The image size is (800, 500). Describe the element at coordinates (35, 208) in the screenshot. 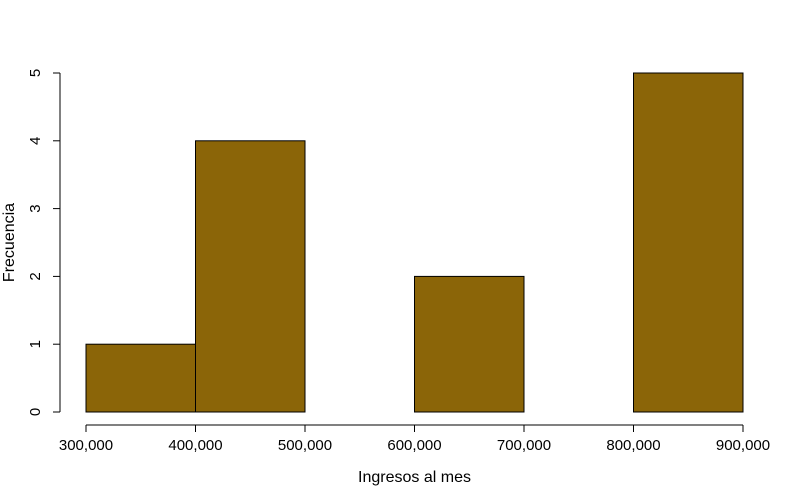

I see `y-tick-label: 3` at that location.